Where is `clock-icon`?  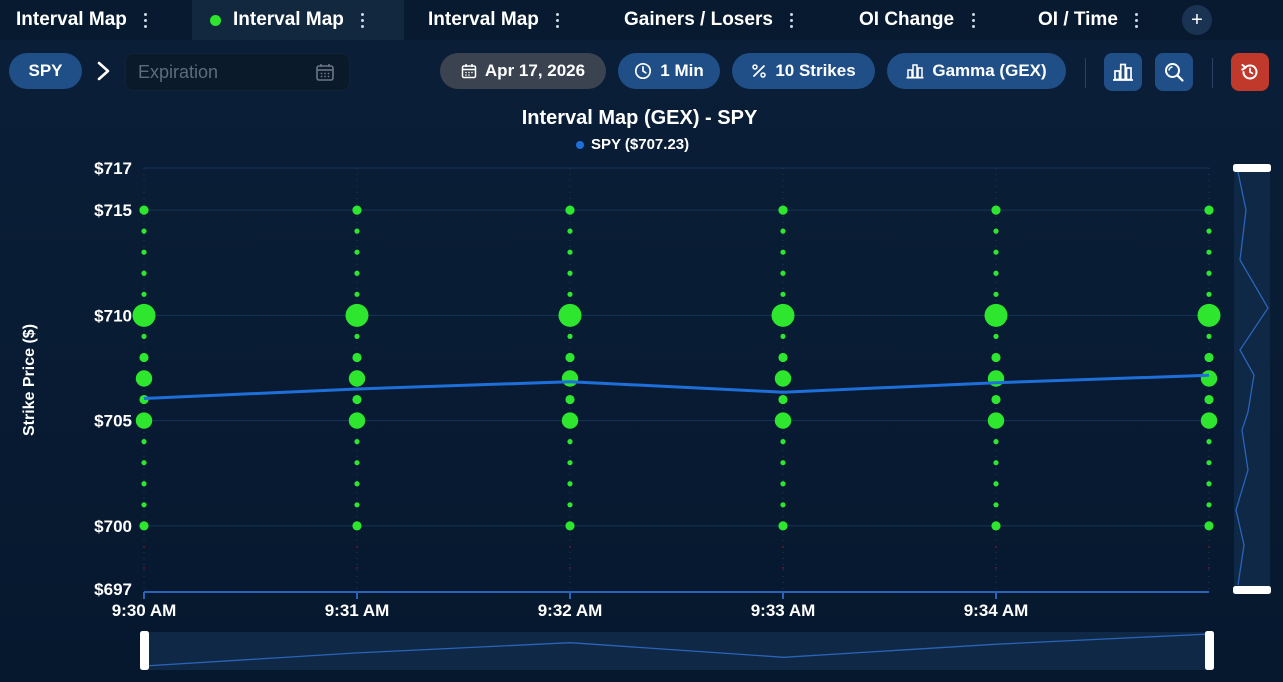 clock-icon is located at coordinates (643, 71).